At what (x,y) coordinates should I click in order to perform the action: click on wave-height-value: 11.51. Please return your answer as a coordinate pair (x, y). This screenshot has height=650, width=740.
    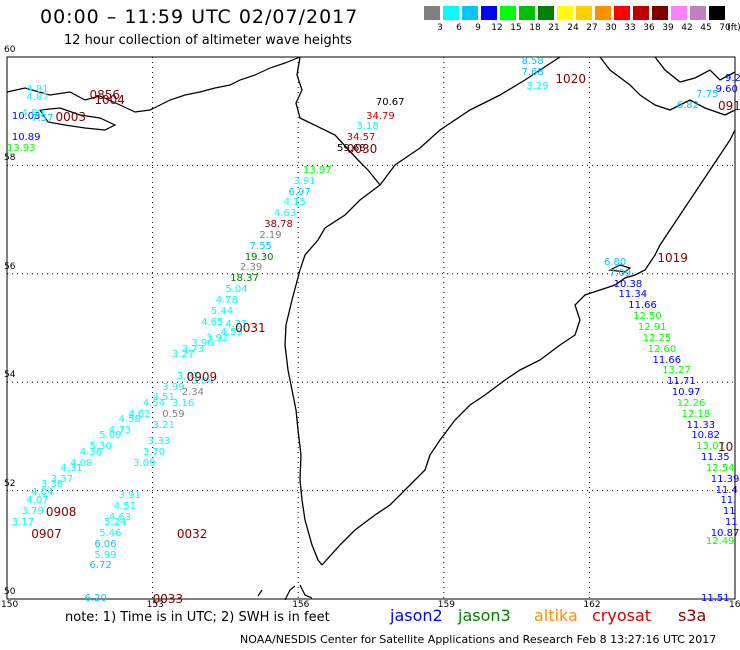
    Looking at the image, I should click on (715, 598).